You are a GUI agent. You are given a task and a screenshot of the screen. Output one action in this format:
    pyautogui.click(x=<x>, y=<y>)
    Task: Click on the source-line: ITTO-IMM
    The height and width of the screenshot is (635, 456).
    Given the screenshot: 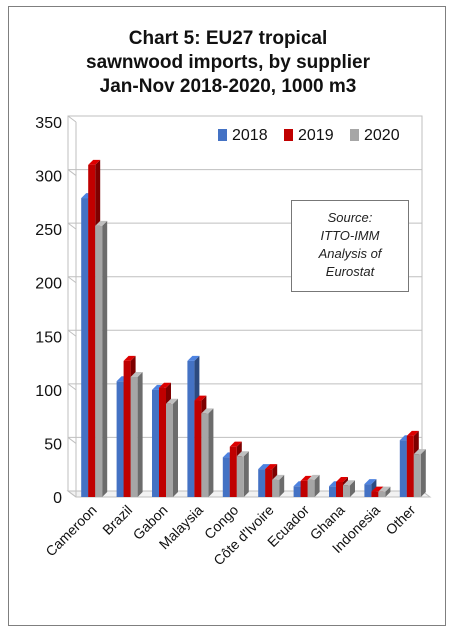 What is the action you would take?
    pyautogui.click(x=350, y=235)
    